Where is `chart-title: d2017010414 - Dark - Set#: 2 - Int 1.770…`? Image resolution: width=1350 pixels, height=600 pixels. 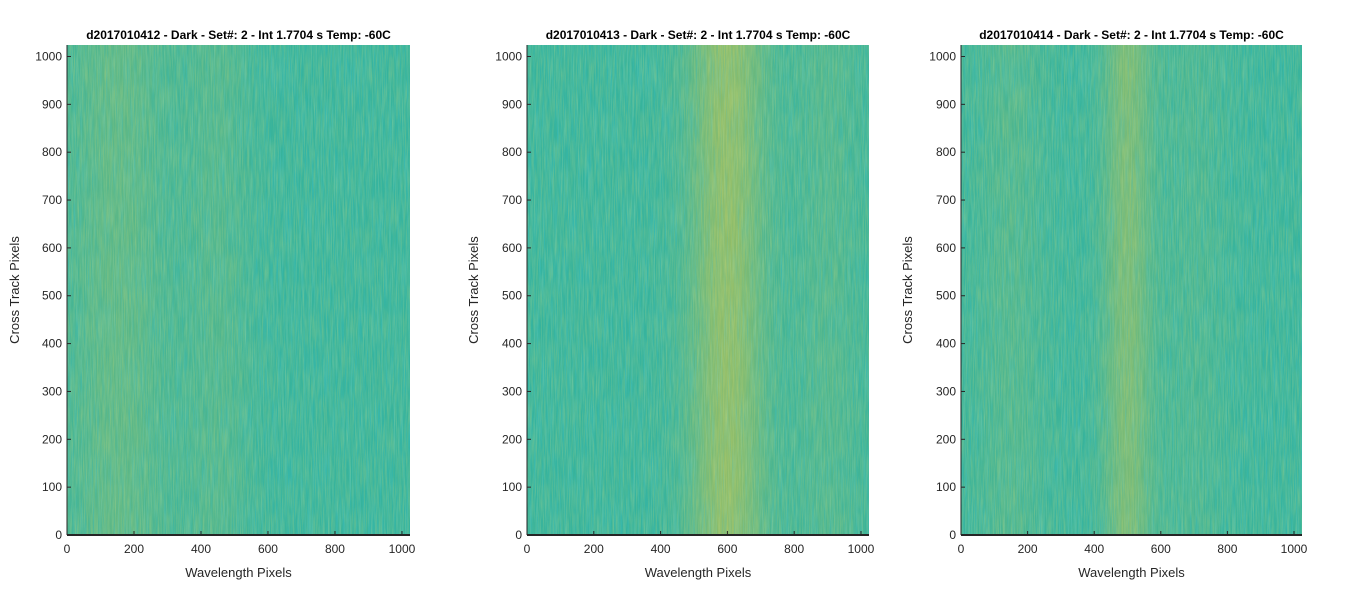
chart-title: d2017010414 - Dark - Set#: 2 - Int 1.770… is located at coordinates (1131, 35).